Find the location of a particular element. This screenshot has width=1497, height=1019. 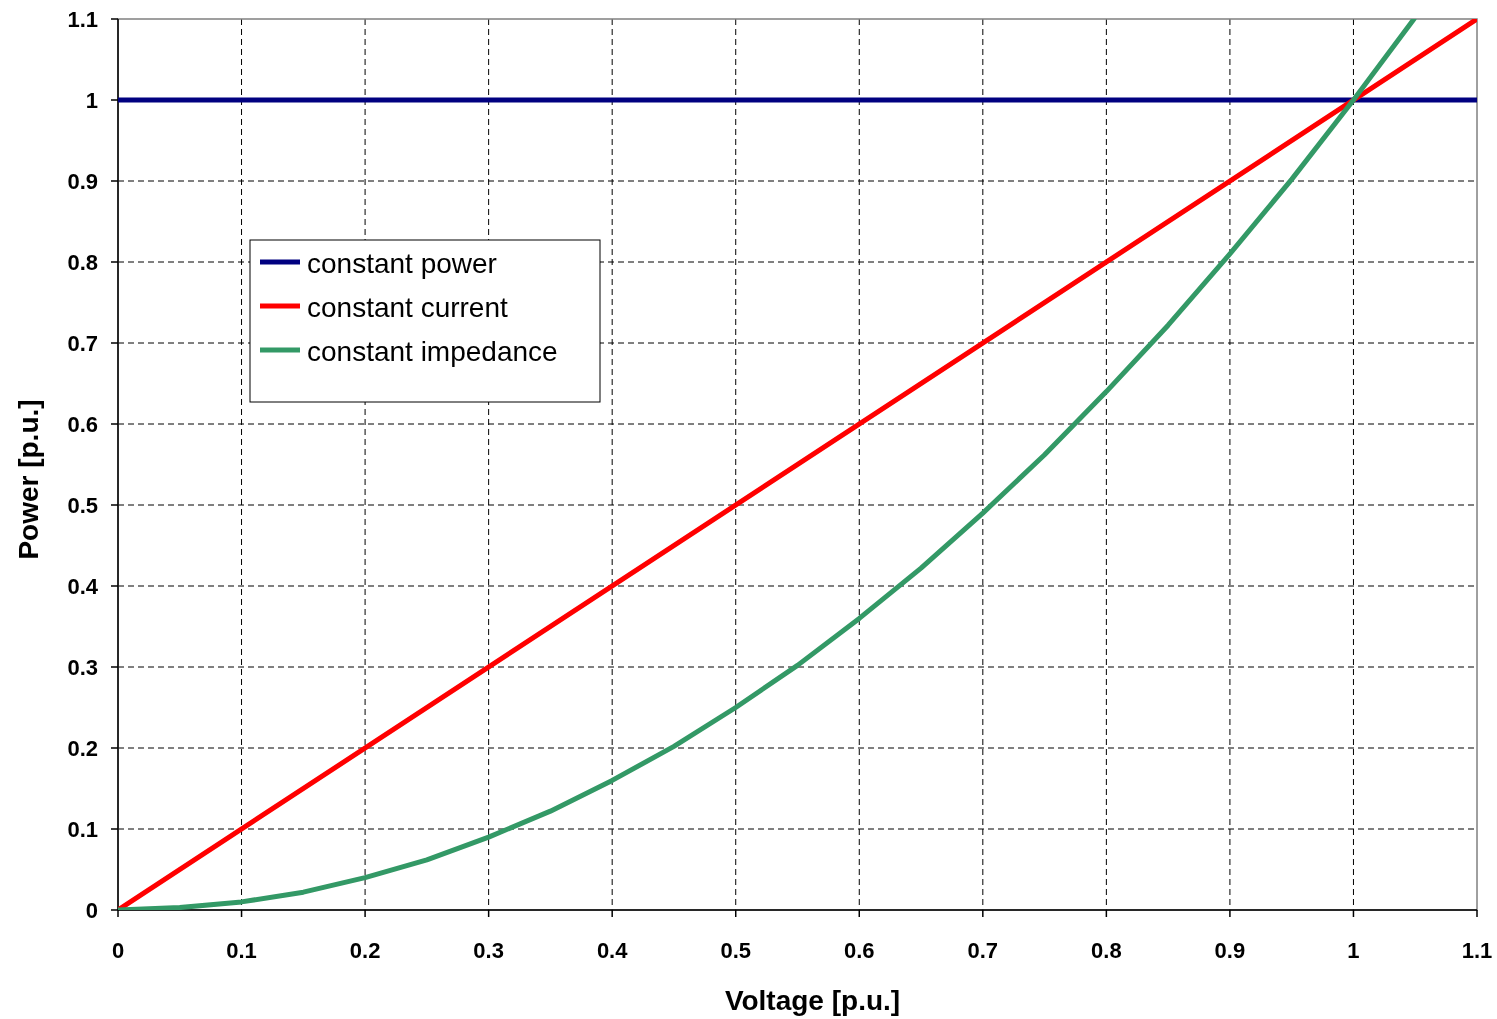

y-tick-label: 0.4 is located at coordinates (83, 586).